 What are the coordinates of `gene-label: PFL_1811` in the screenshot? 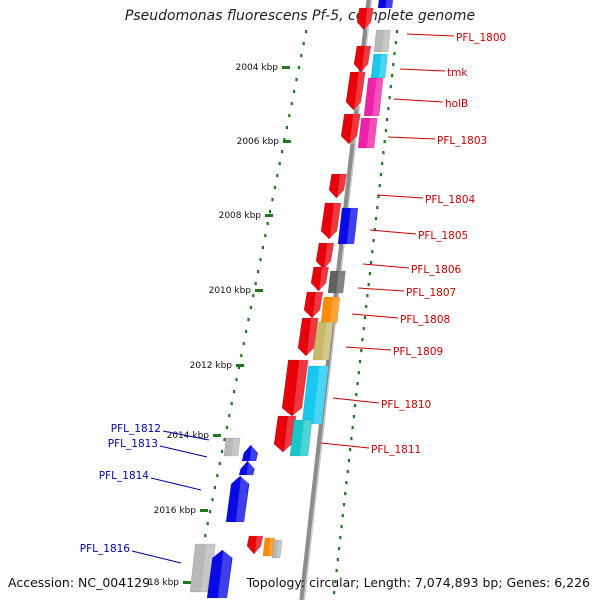 It's located at (396, 450).